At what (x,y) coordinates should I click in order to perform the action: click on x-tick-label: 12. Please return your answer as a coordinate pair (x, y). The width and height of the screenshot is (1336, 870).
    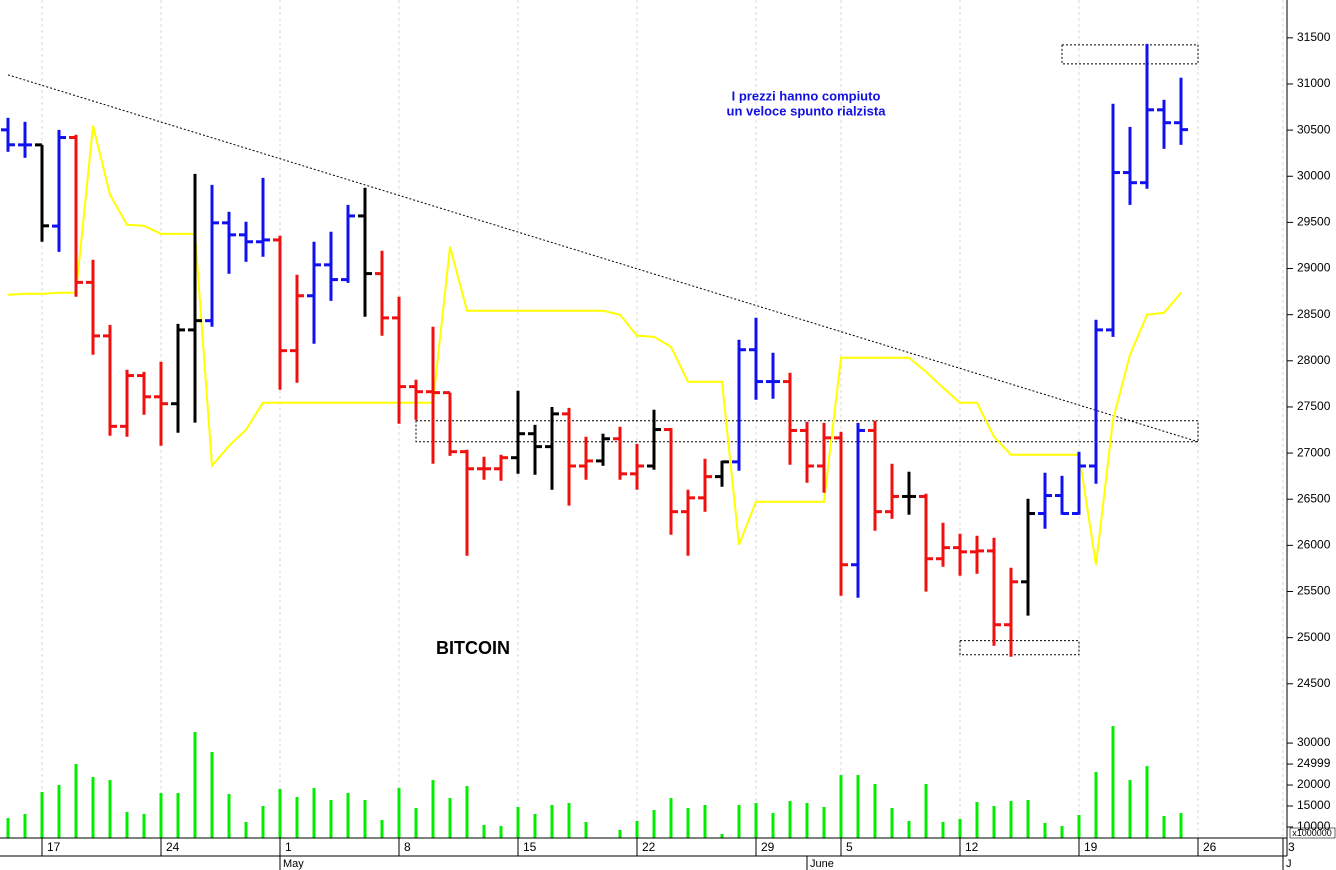
    Looking at the image, I should click on (972, 847).